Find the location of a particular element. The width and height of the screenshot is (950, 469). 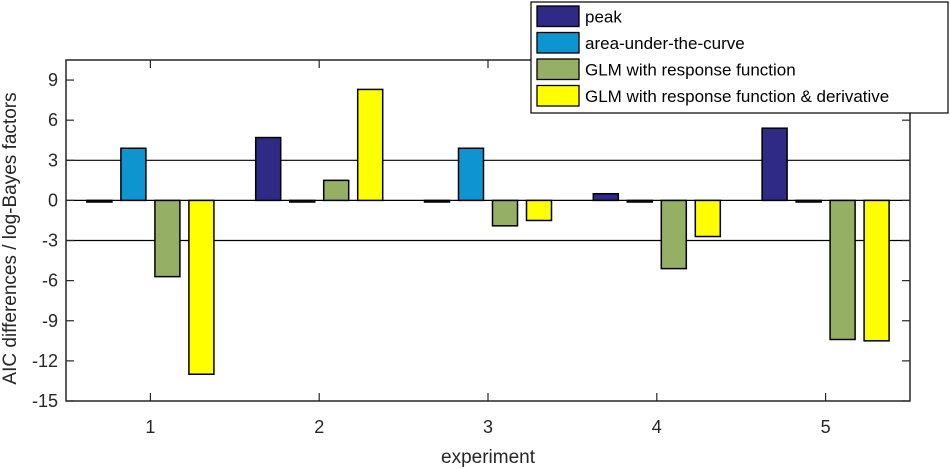

y-tick-label: 6 is located at coordinates (53, 120).